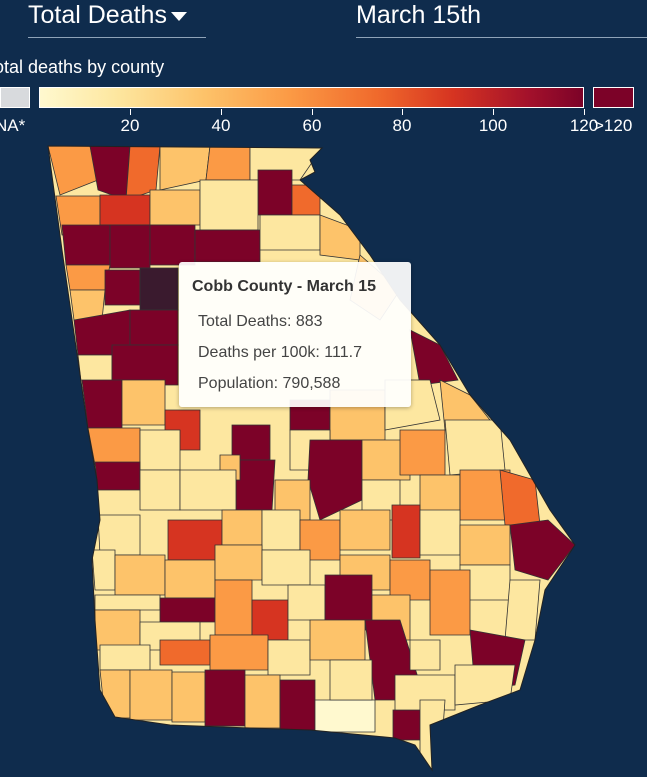  I want to click on tooltip-row-label: Population, so click(236, 383).